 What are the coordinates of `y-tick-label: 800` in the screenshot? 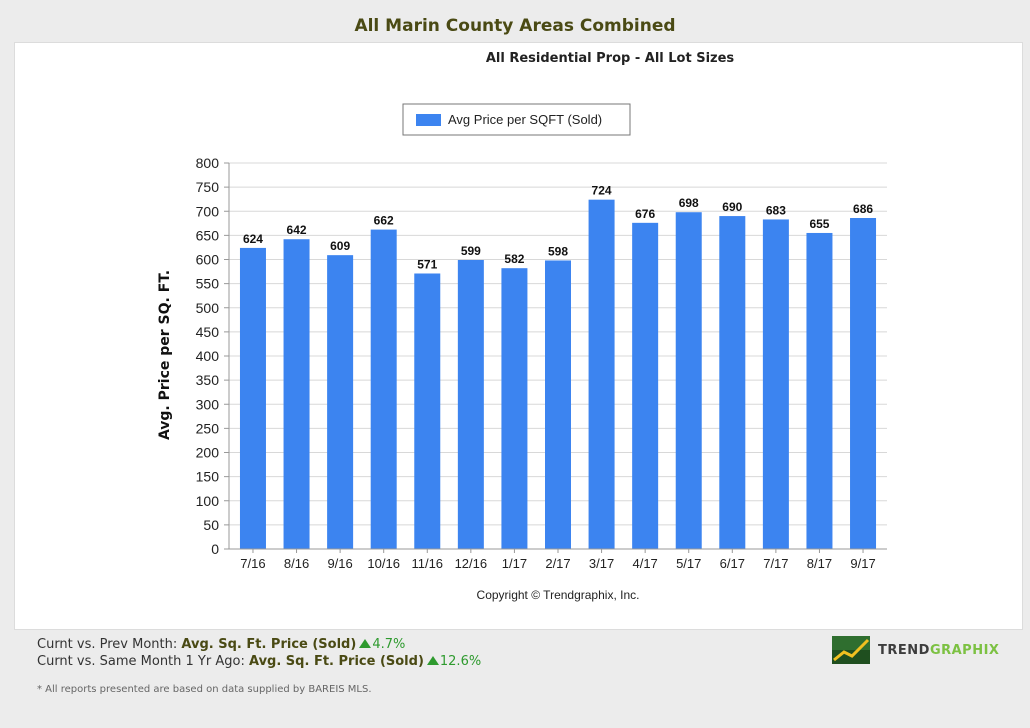 It's located at (208, 163).